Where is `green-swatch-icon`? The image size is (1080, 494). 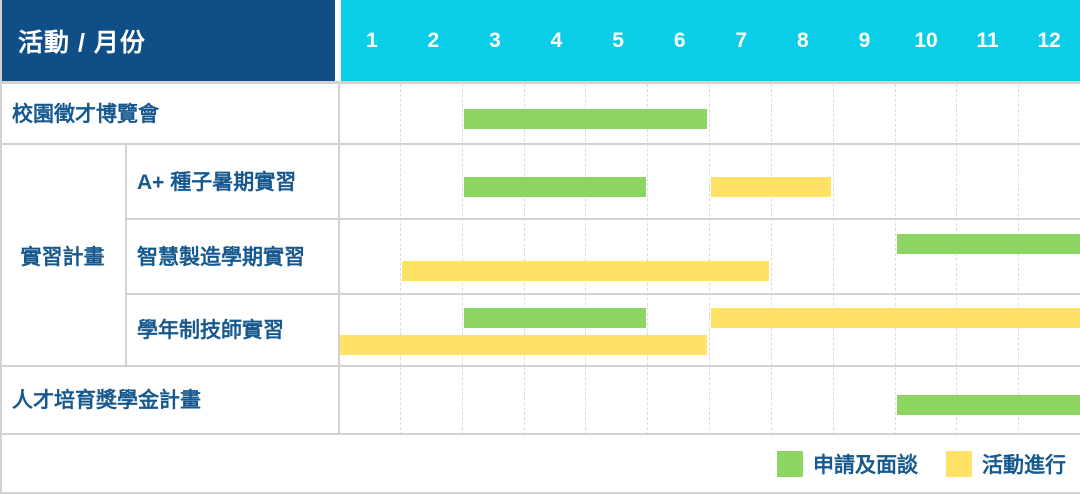 green-swatch-icon is located at coordinates (790, 463).